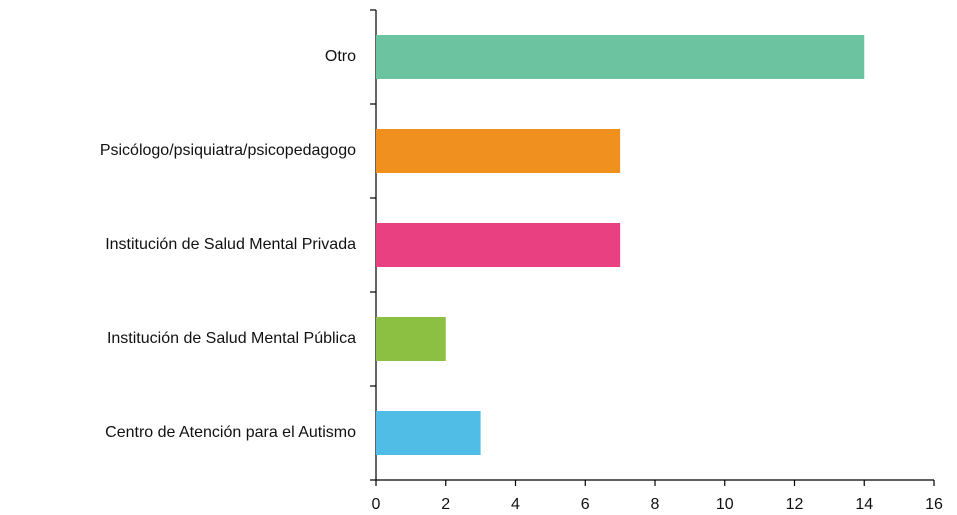  What do you see at coordinates (230, 432) in the screenshot?
I see `y-tick-label: Centro de Atención para el Autismo` at bounding box center [230, 432].